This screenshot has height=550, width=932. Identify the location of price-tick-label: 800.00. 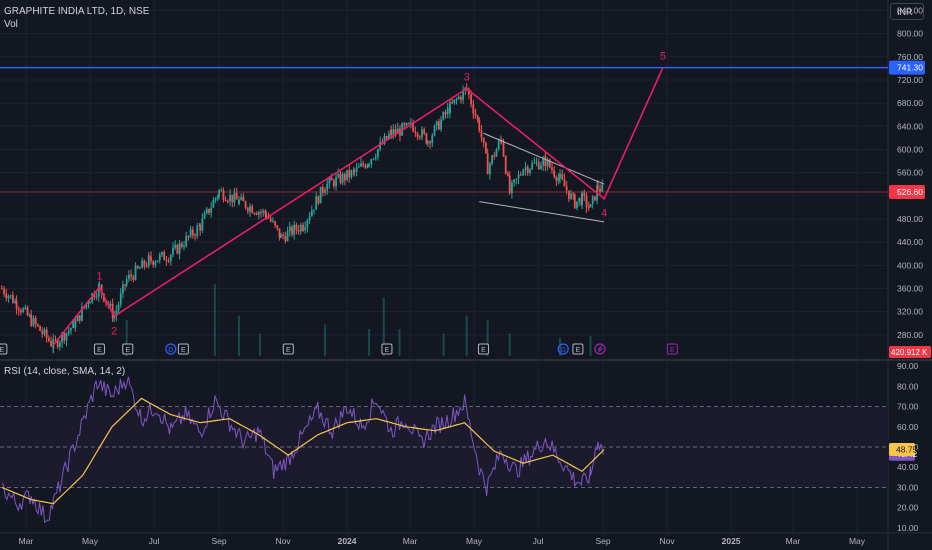
(910, 34).